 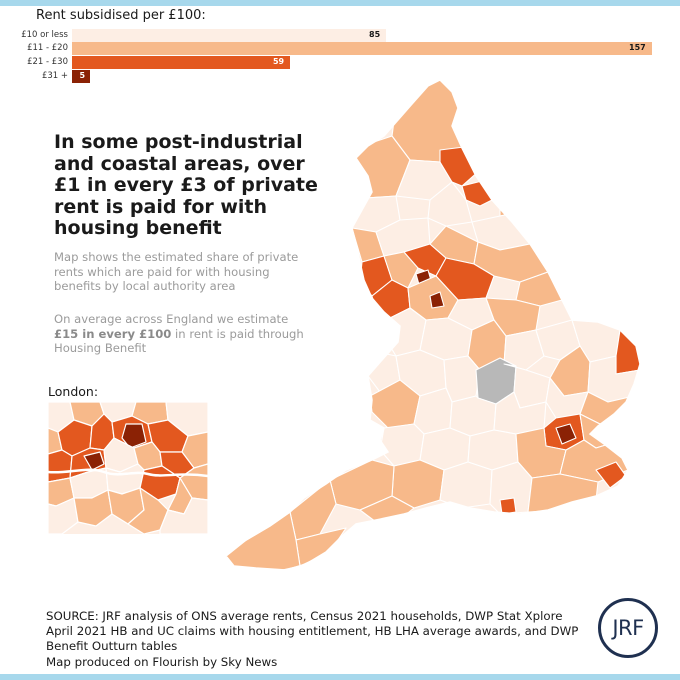 I want to click on legend-bar-row: £31 + 5, so click(x=340, y=76).